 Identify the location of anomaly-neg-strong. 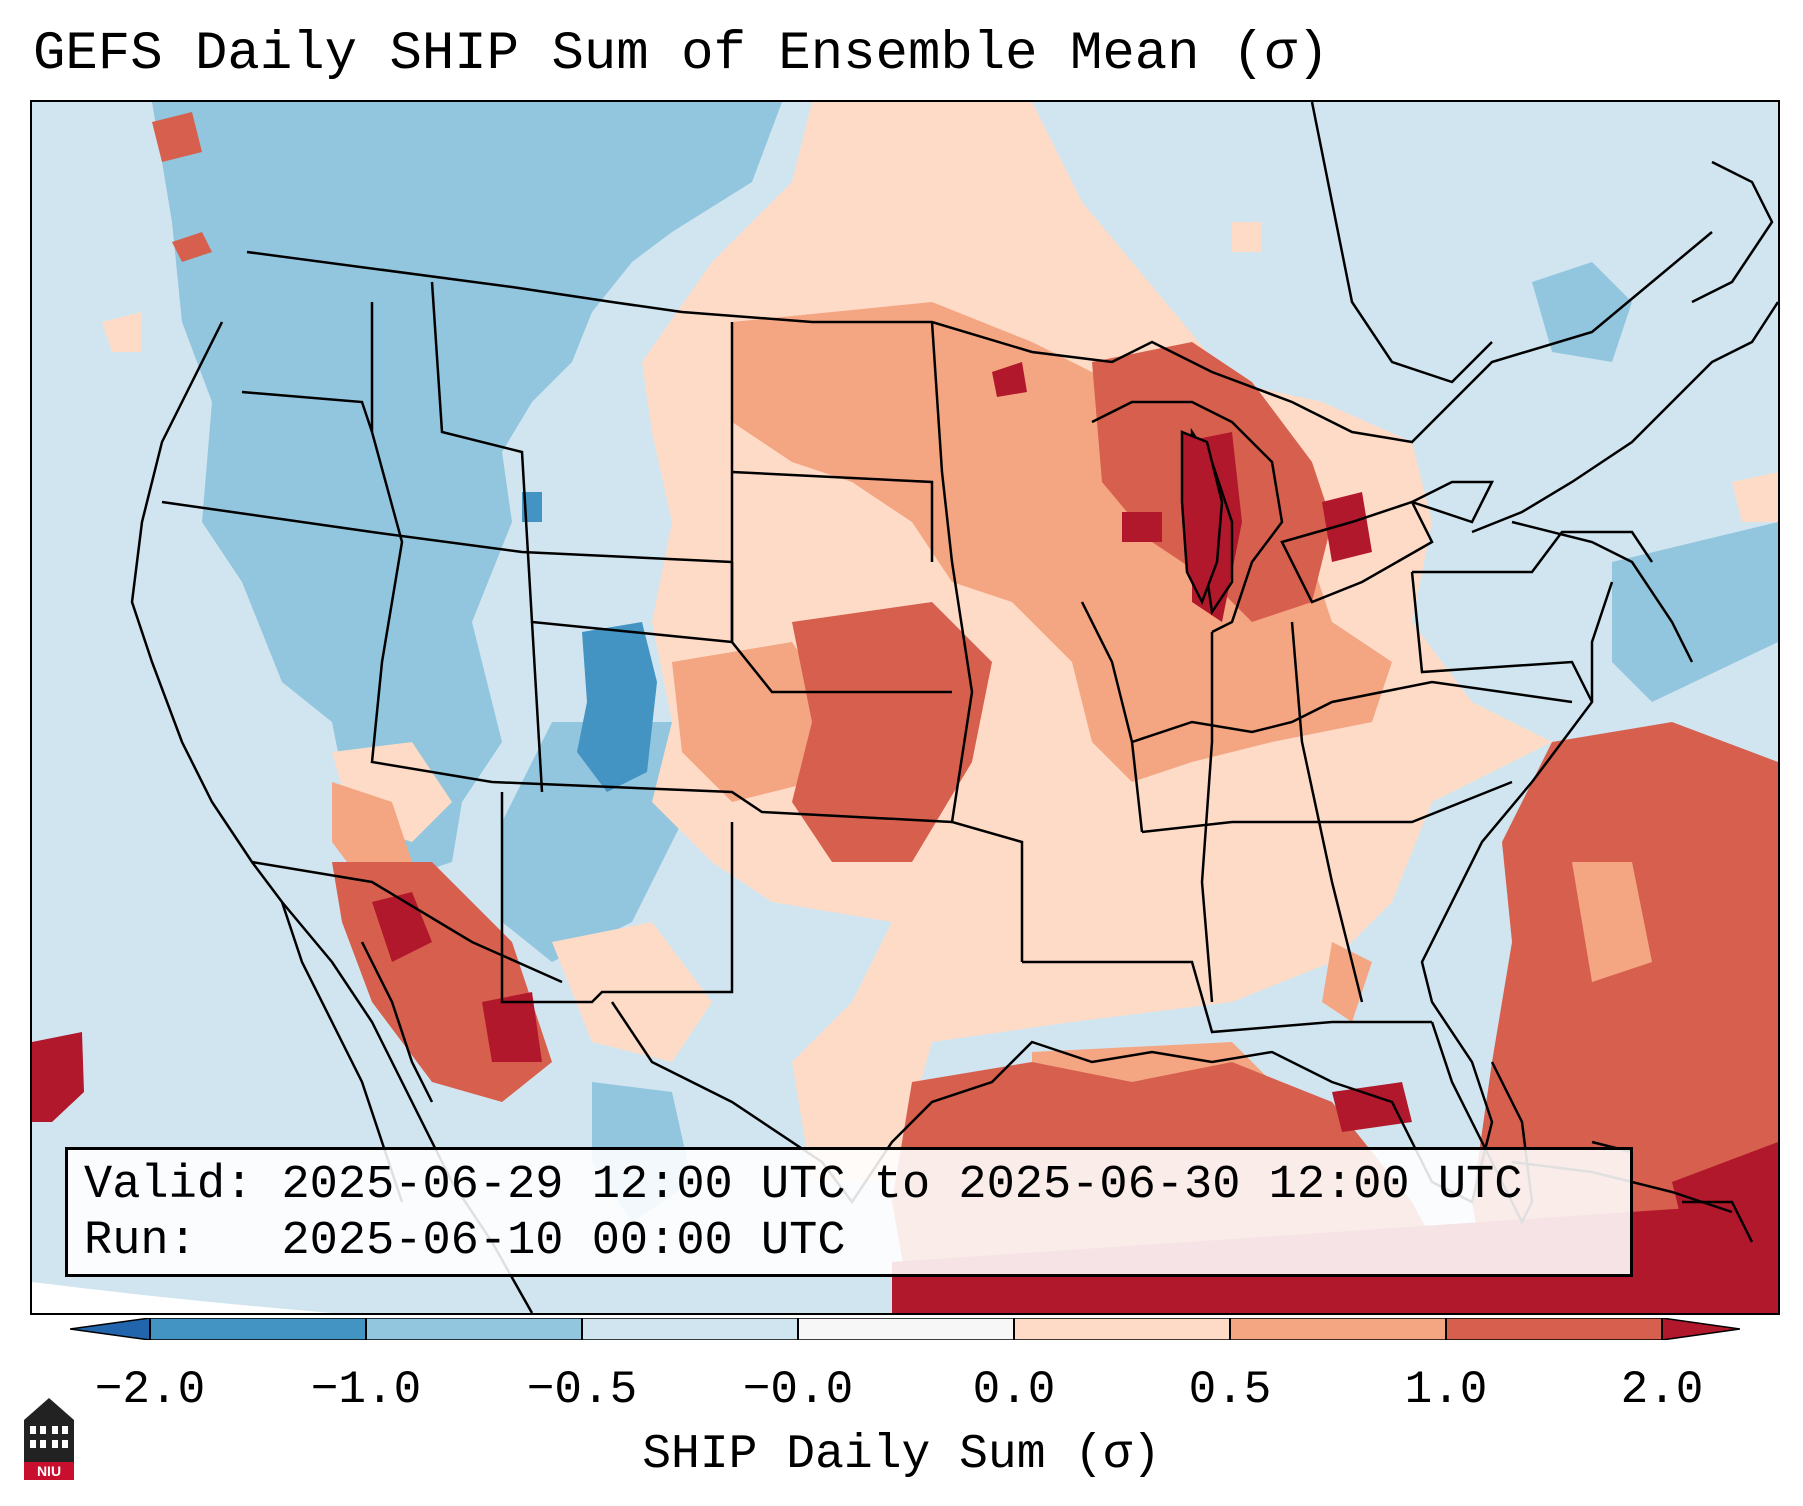
(589, 642).